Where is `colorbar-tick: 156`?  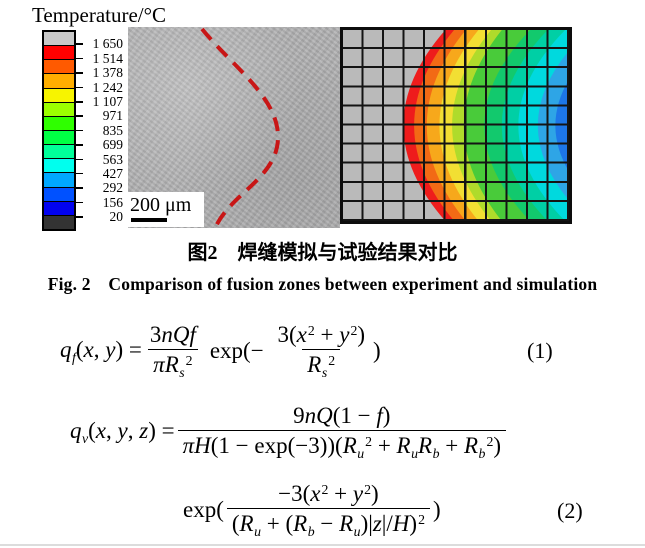 colorbar-tick: 156 is located at coordinates (99, 202).